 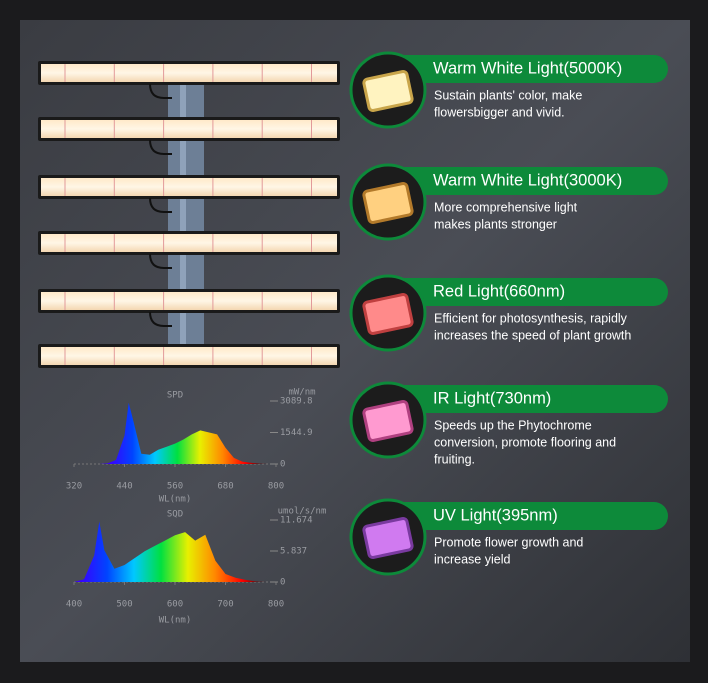 I want to click on y-tick-label: 3089.8, so click(x=296, y=402).